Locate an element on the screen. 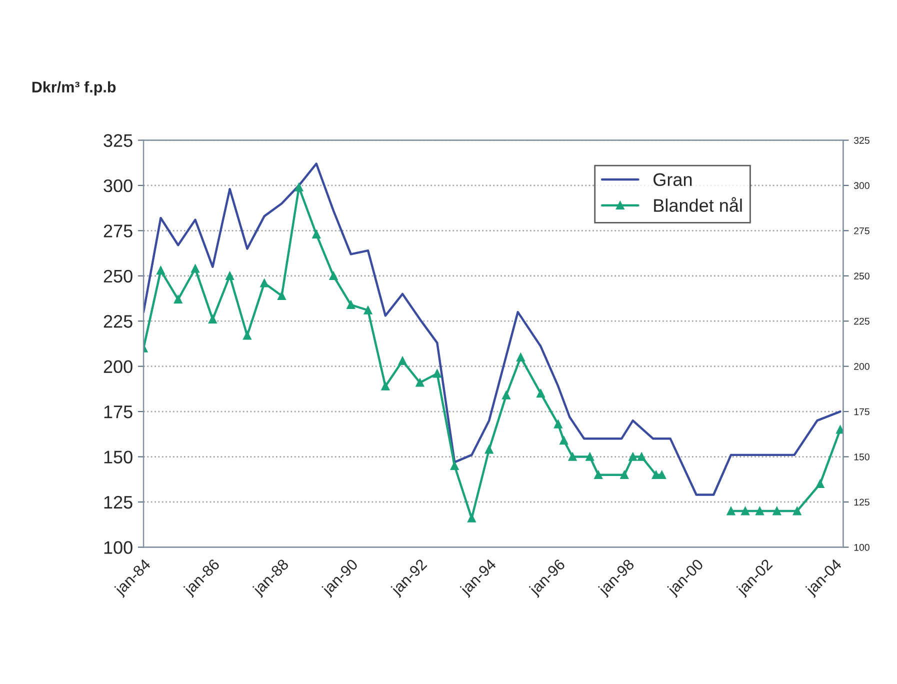  y2-tick-label: 325 is located at coordinates (862, 140).